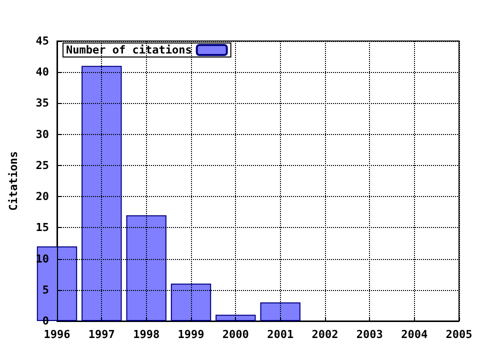  Describe the element at coordinates (42, 165) in the screenshot. I see `y-tick-label: 25` at that location.